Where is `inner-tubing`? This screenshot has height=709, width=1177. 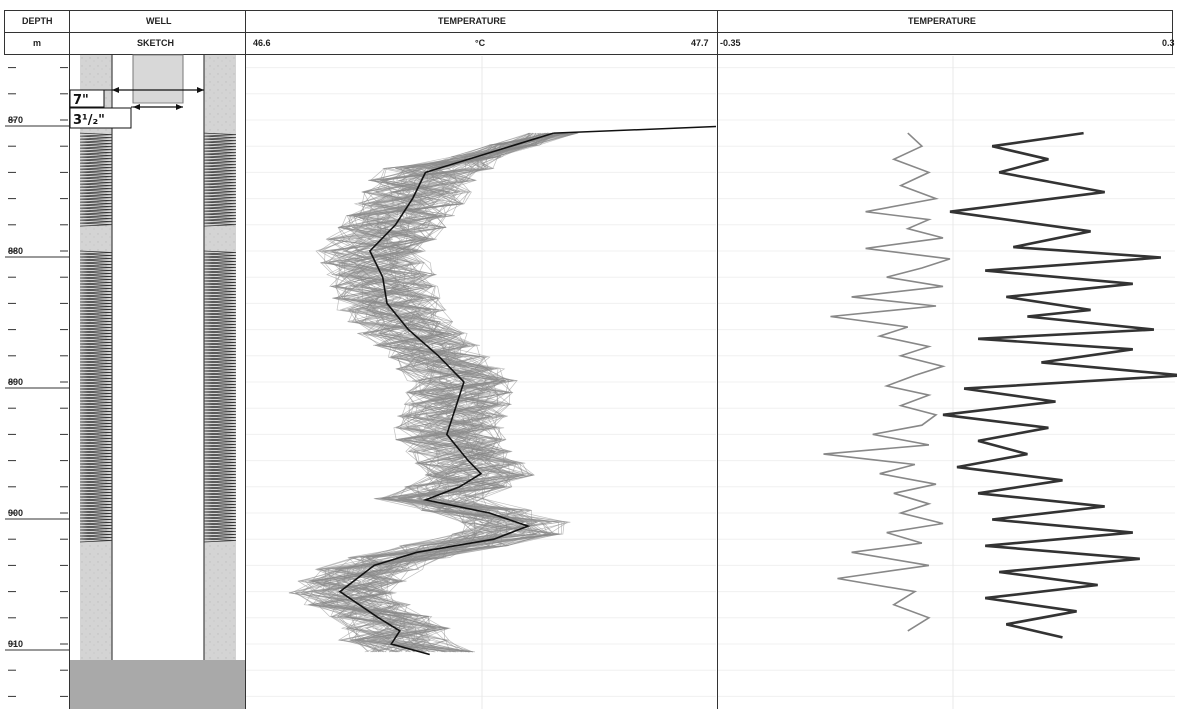 inner-tubing is located at coordinates (158, 79).